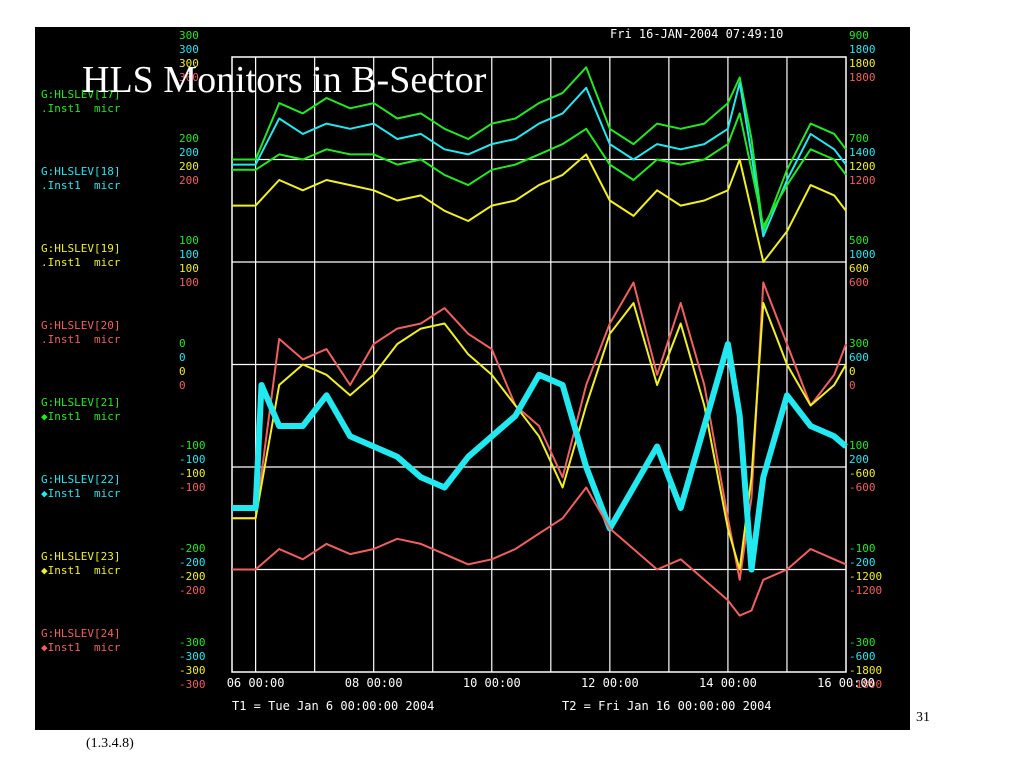 The height and width of the screenshot is (768, 1024). What do you see at coordinates (81, 101) in the screenshot?
I see `channel-label: G:HLSLEV[17] .Inst1 micr` at bounding box center [81, 101].